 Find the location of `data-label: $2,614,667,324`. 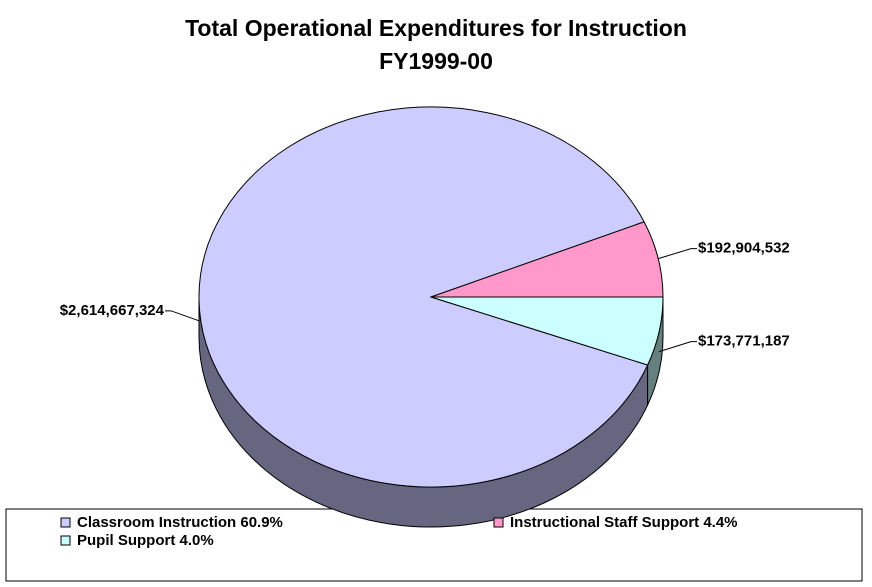

data-label: $2,614,667,324 is located at coordinates (112, 310).